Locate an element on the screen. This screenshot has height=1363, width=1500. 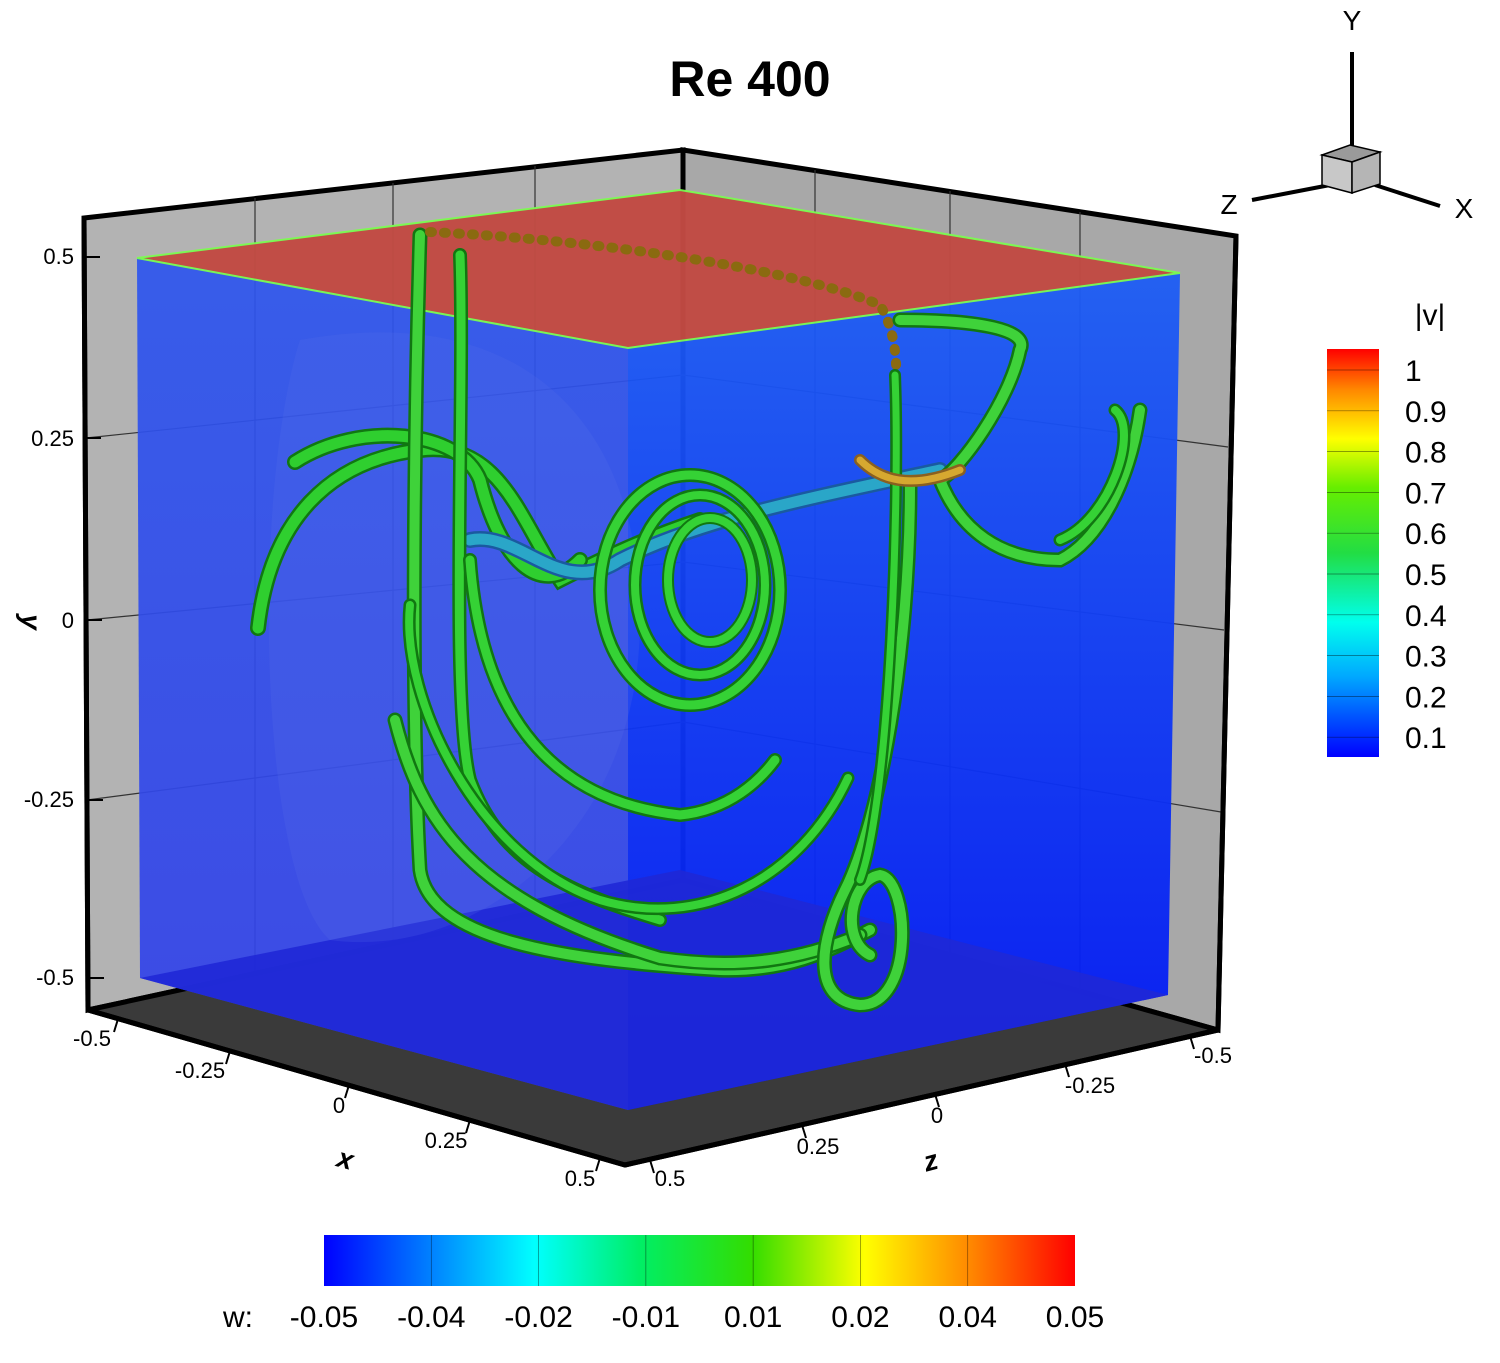
x-tick-label: 0.5 is located at coordinates (580, 1178).